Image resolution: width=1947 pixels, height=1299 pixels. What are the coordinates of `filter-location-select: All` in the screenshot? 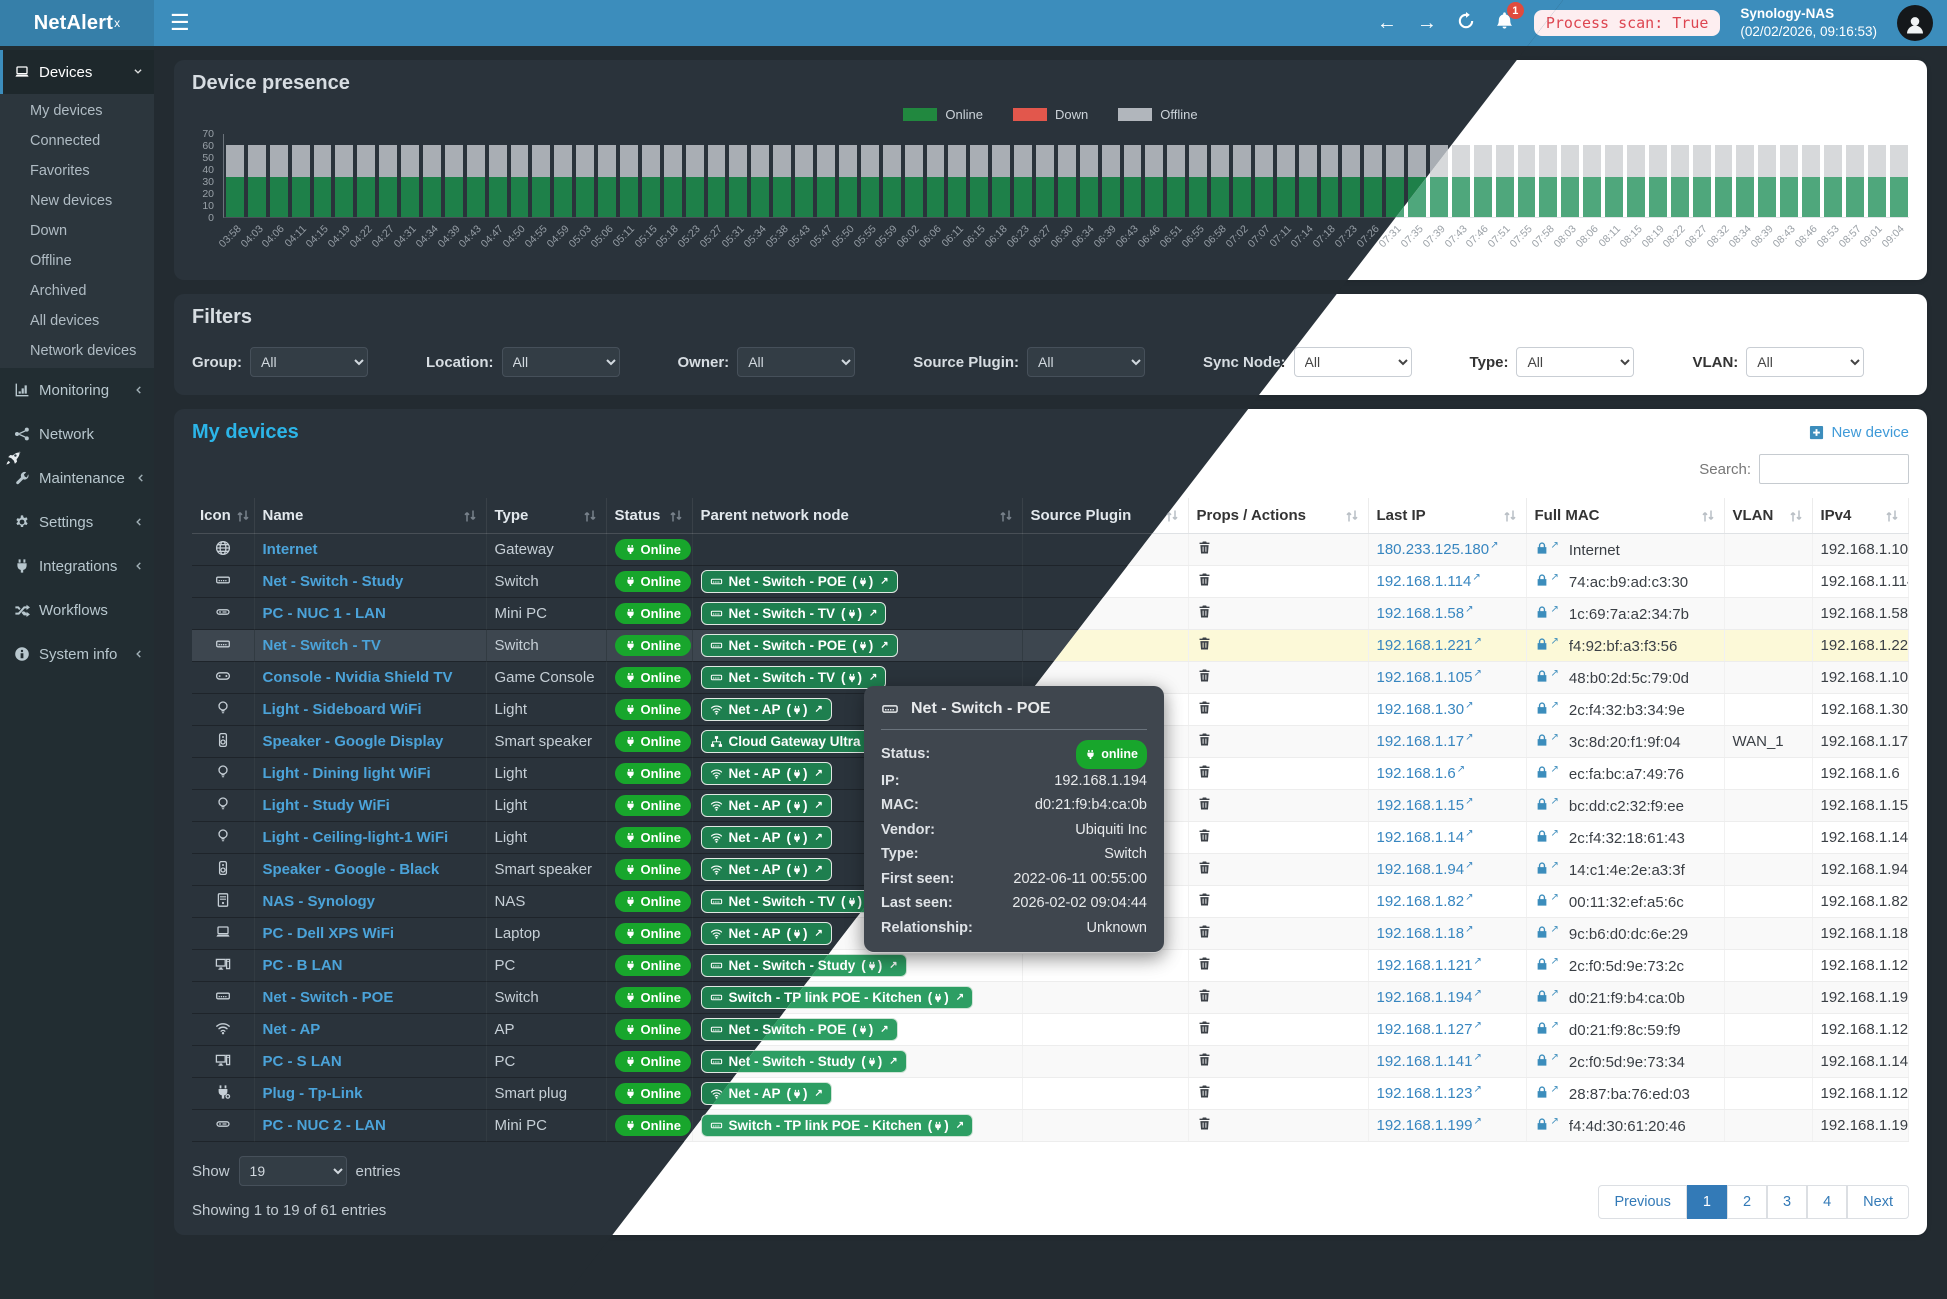 It's located at (560, 362).